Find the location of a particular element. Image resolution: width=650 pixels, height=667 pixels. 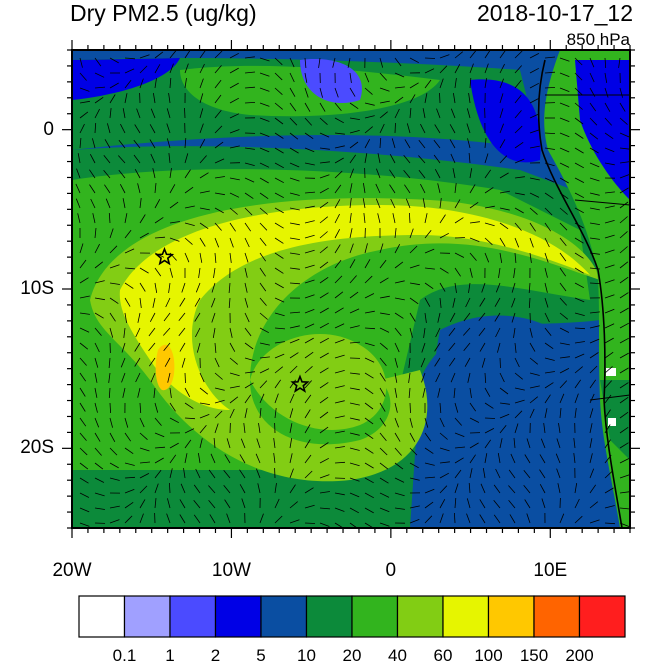

colorbar-label: 150 is located at coordinates (534, 655).